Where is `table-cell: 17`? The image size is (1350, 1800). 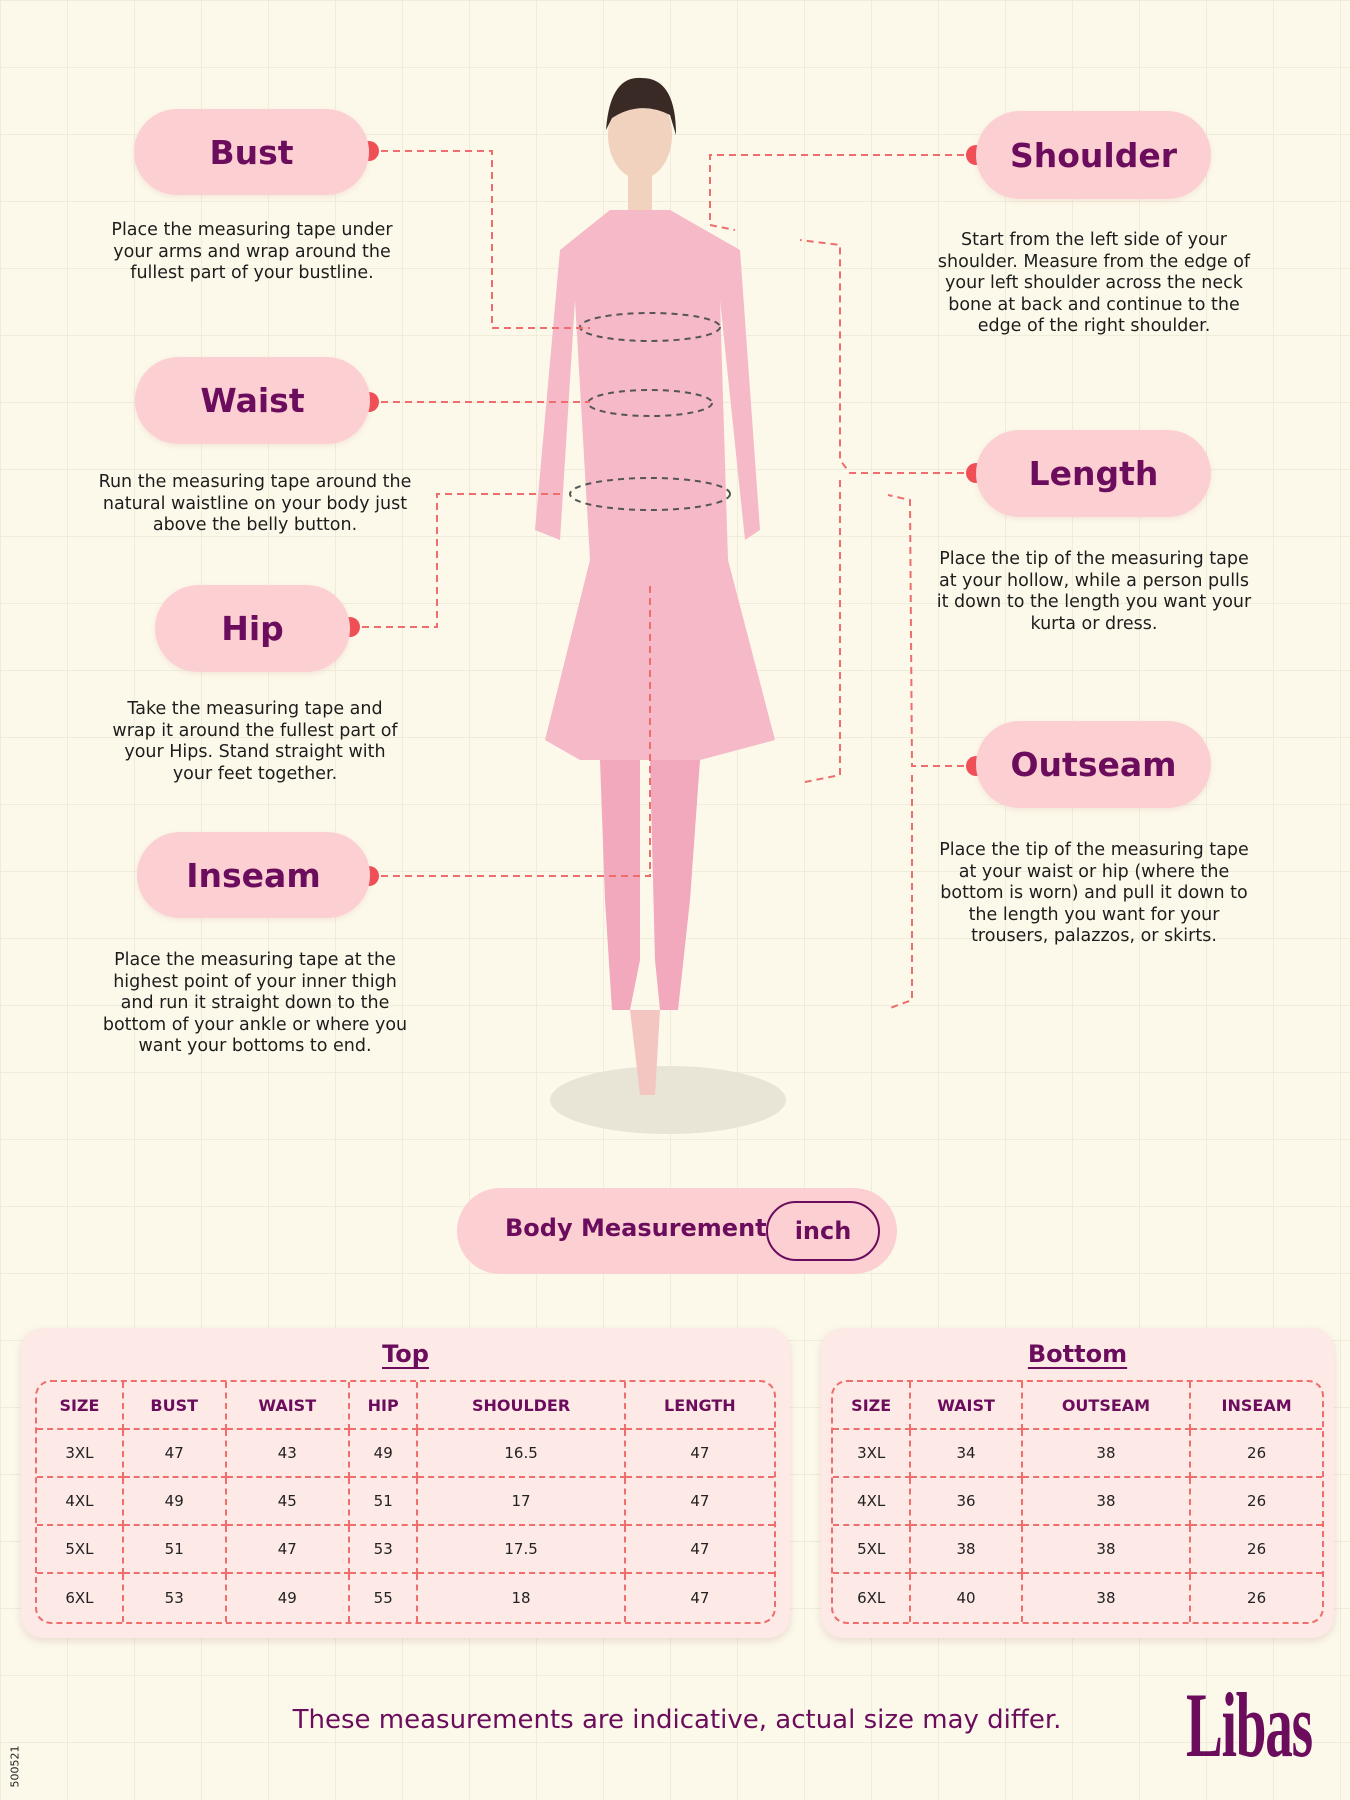 table-cell: 17 is located at coordinates (522, 1502).